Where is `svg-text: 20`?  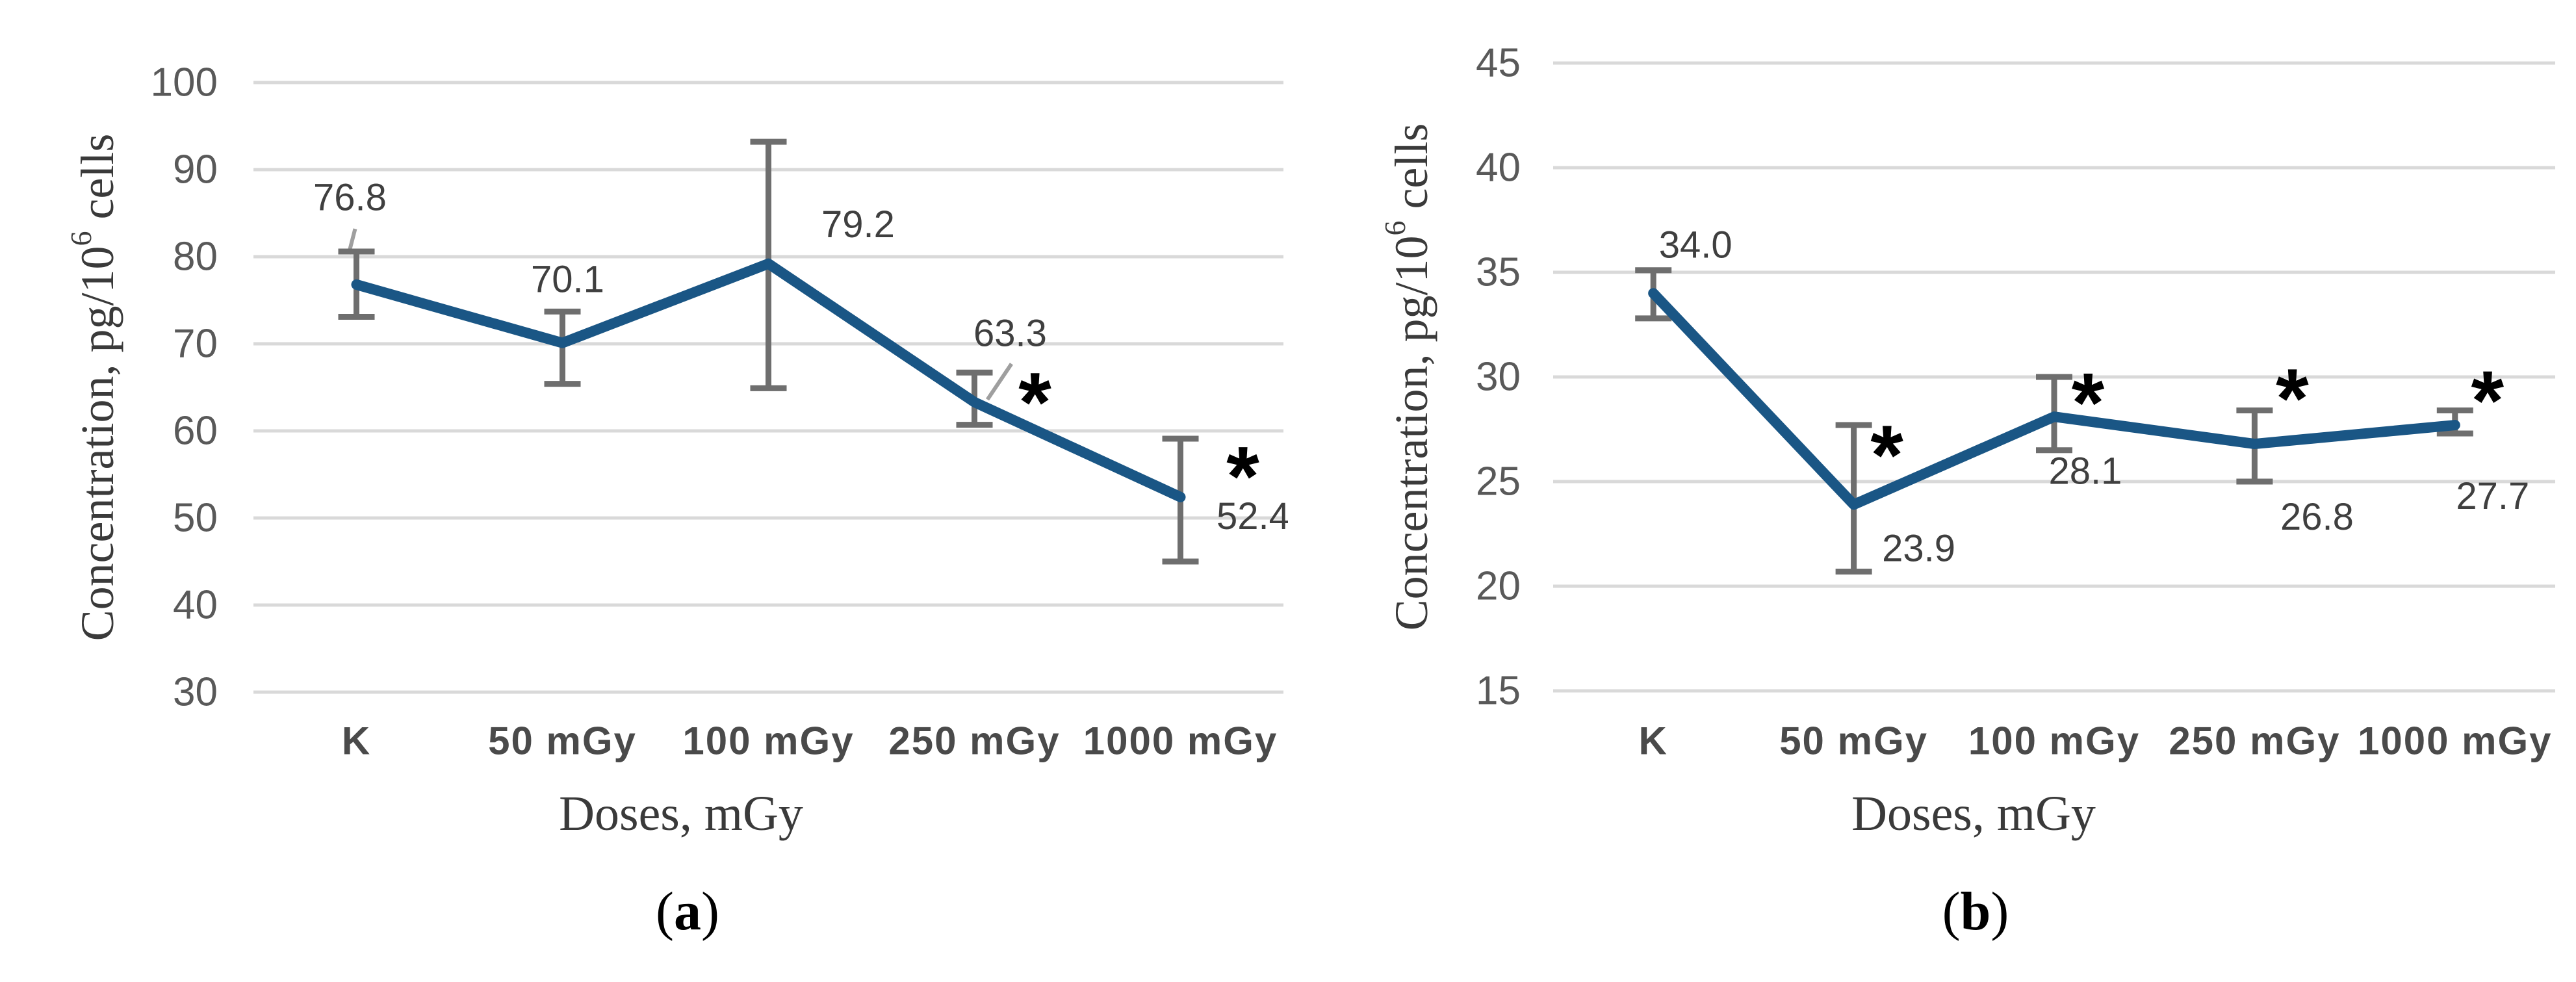
svg-text: 20 is located at coordinates (1499, 586).